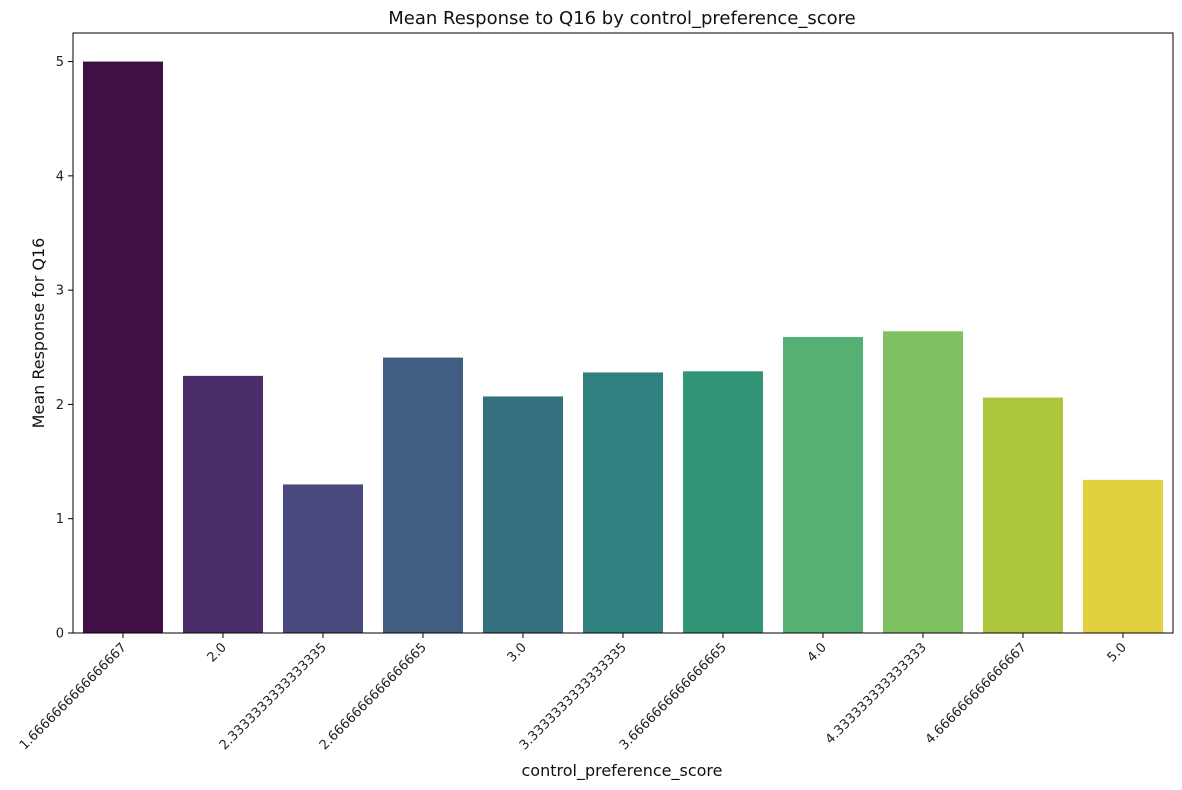 This screenshot has width=1182, height=790. What do you see at coordinates (60, 634) in the screenshot?
I see `y-tick-label: 0` at bounding box center [60, 634].